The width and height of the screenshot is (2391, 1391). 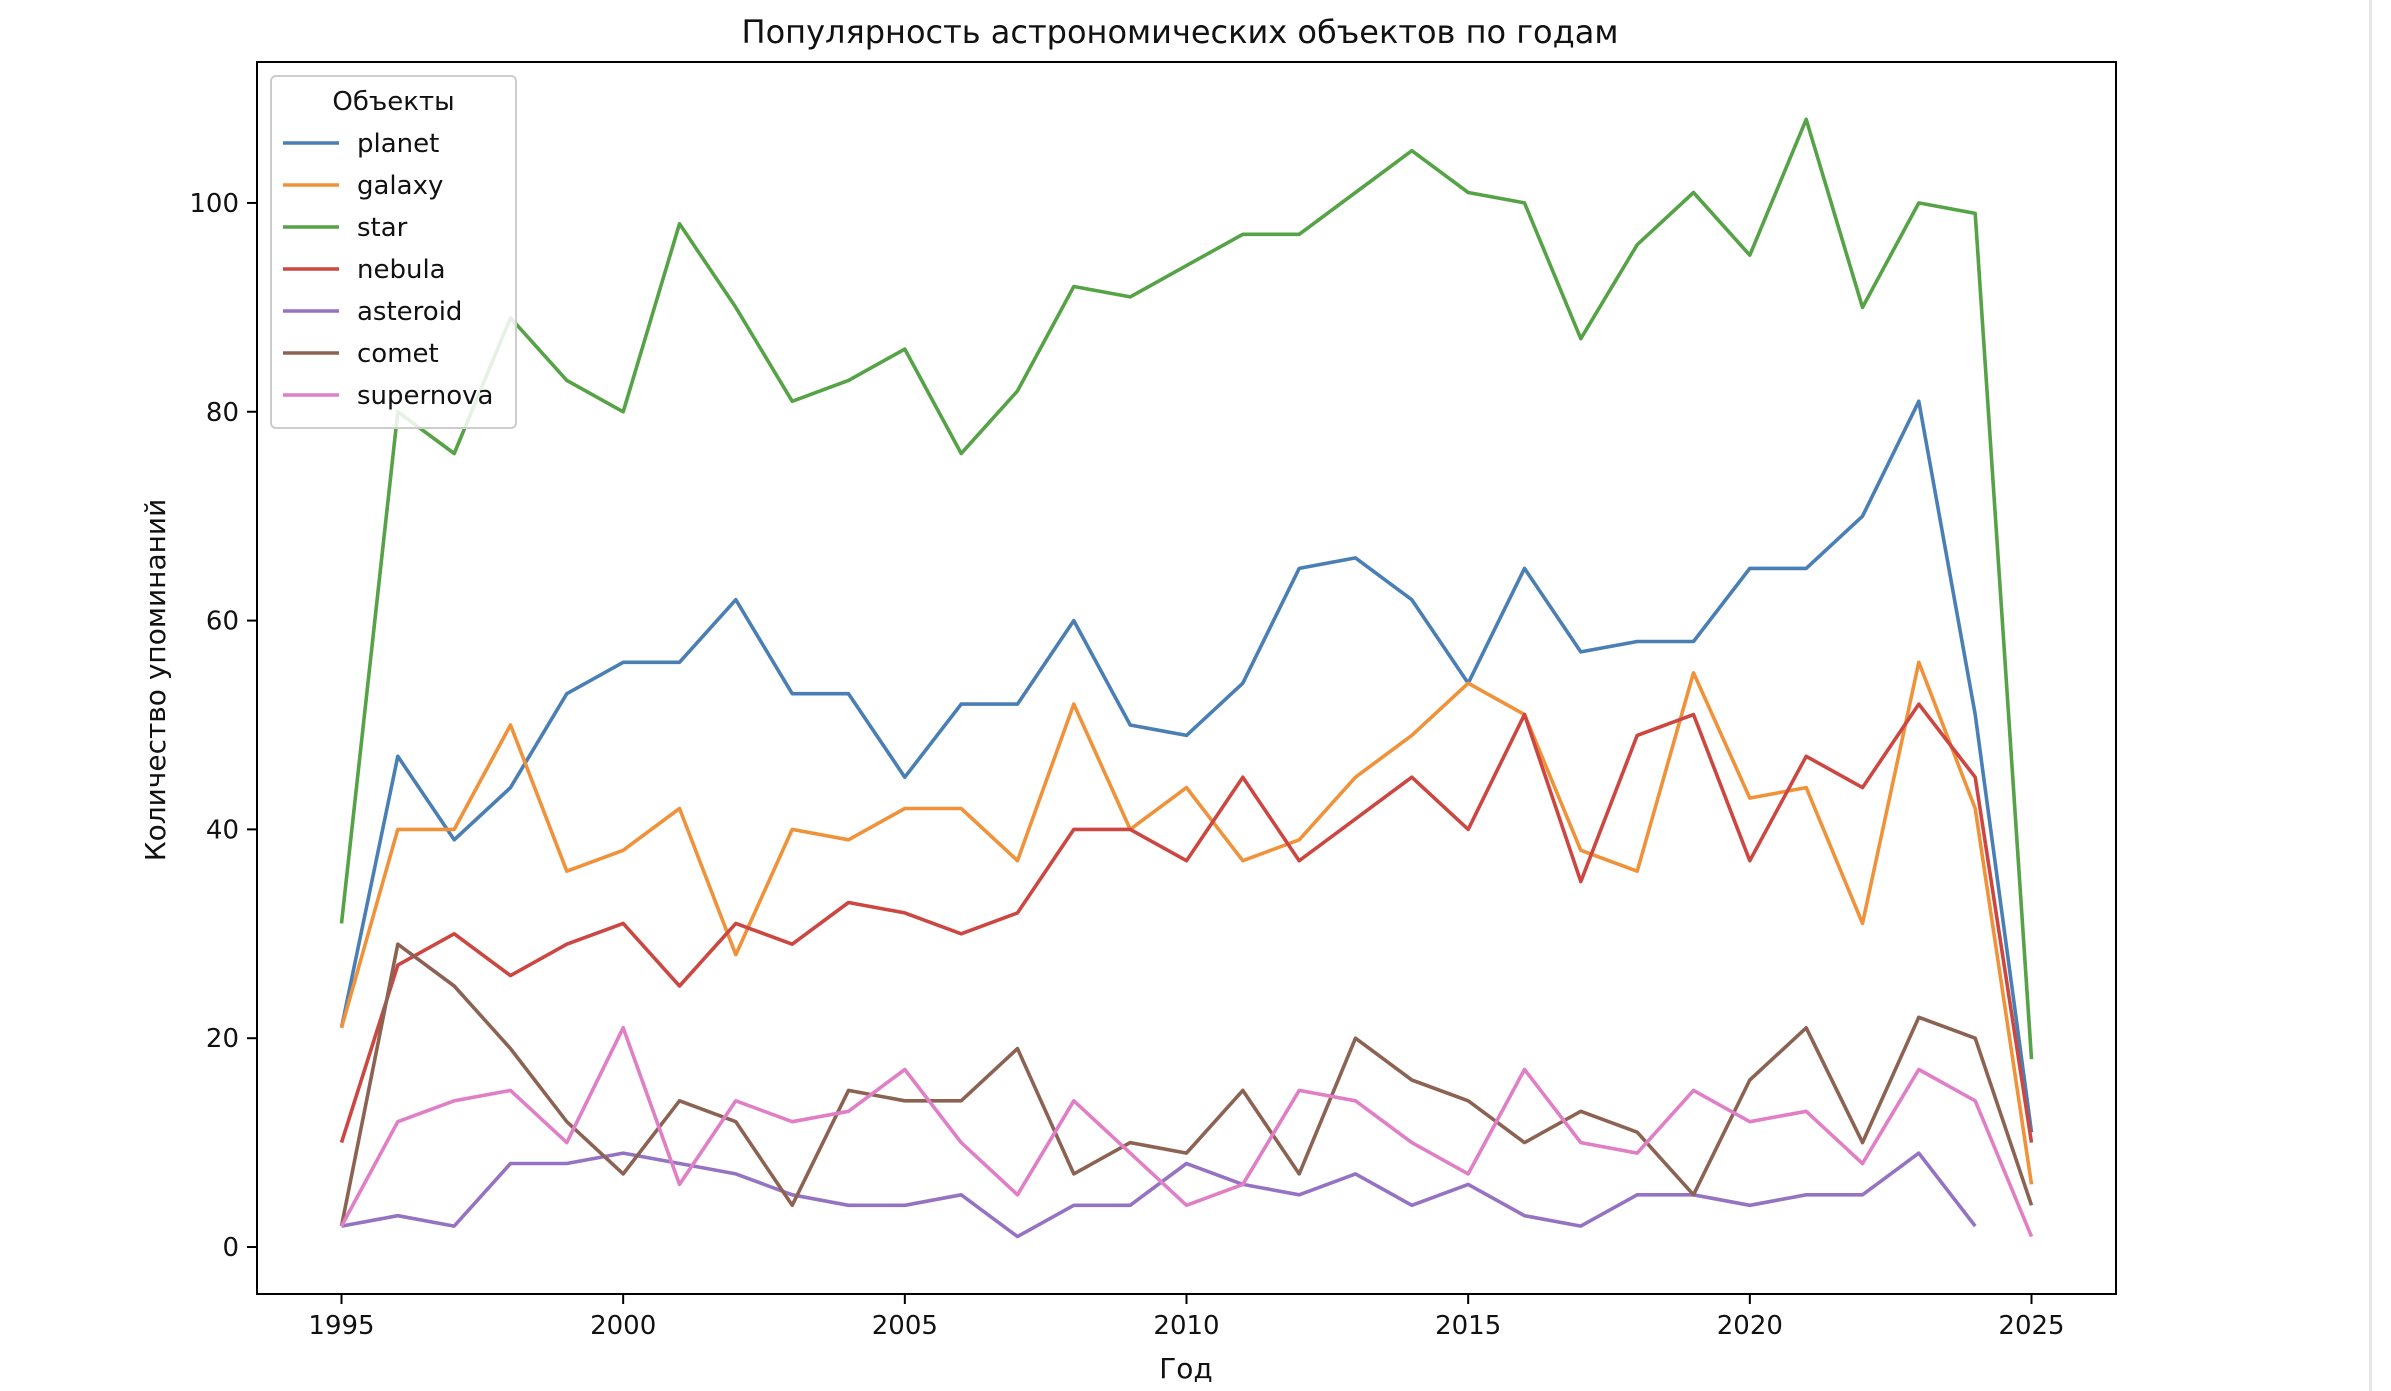 What do you see at coordinates (905, 1326) in the screenshot?
I see `x-tick-label: 2005` at bounding box center [905, 1326].